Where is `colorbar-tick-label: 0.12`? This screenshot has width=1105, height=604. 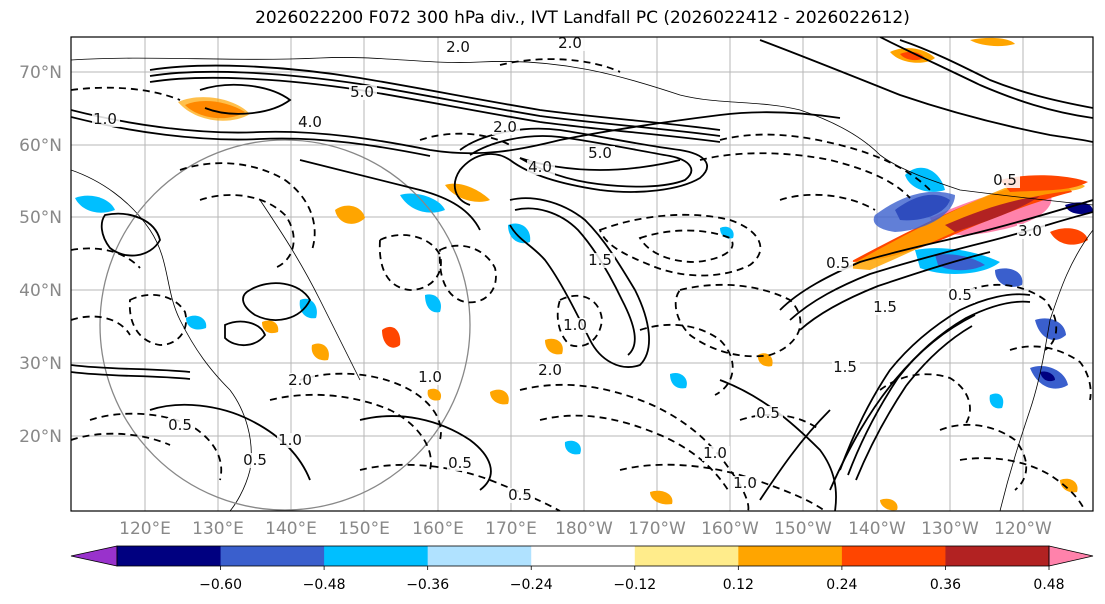
colorbar-tick-label: 0.12 is located at coordinates (738, 585).